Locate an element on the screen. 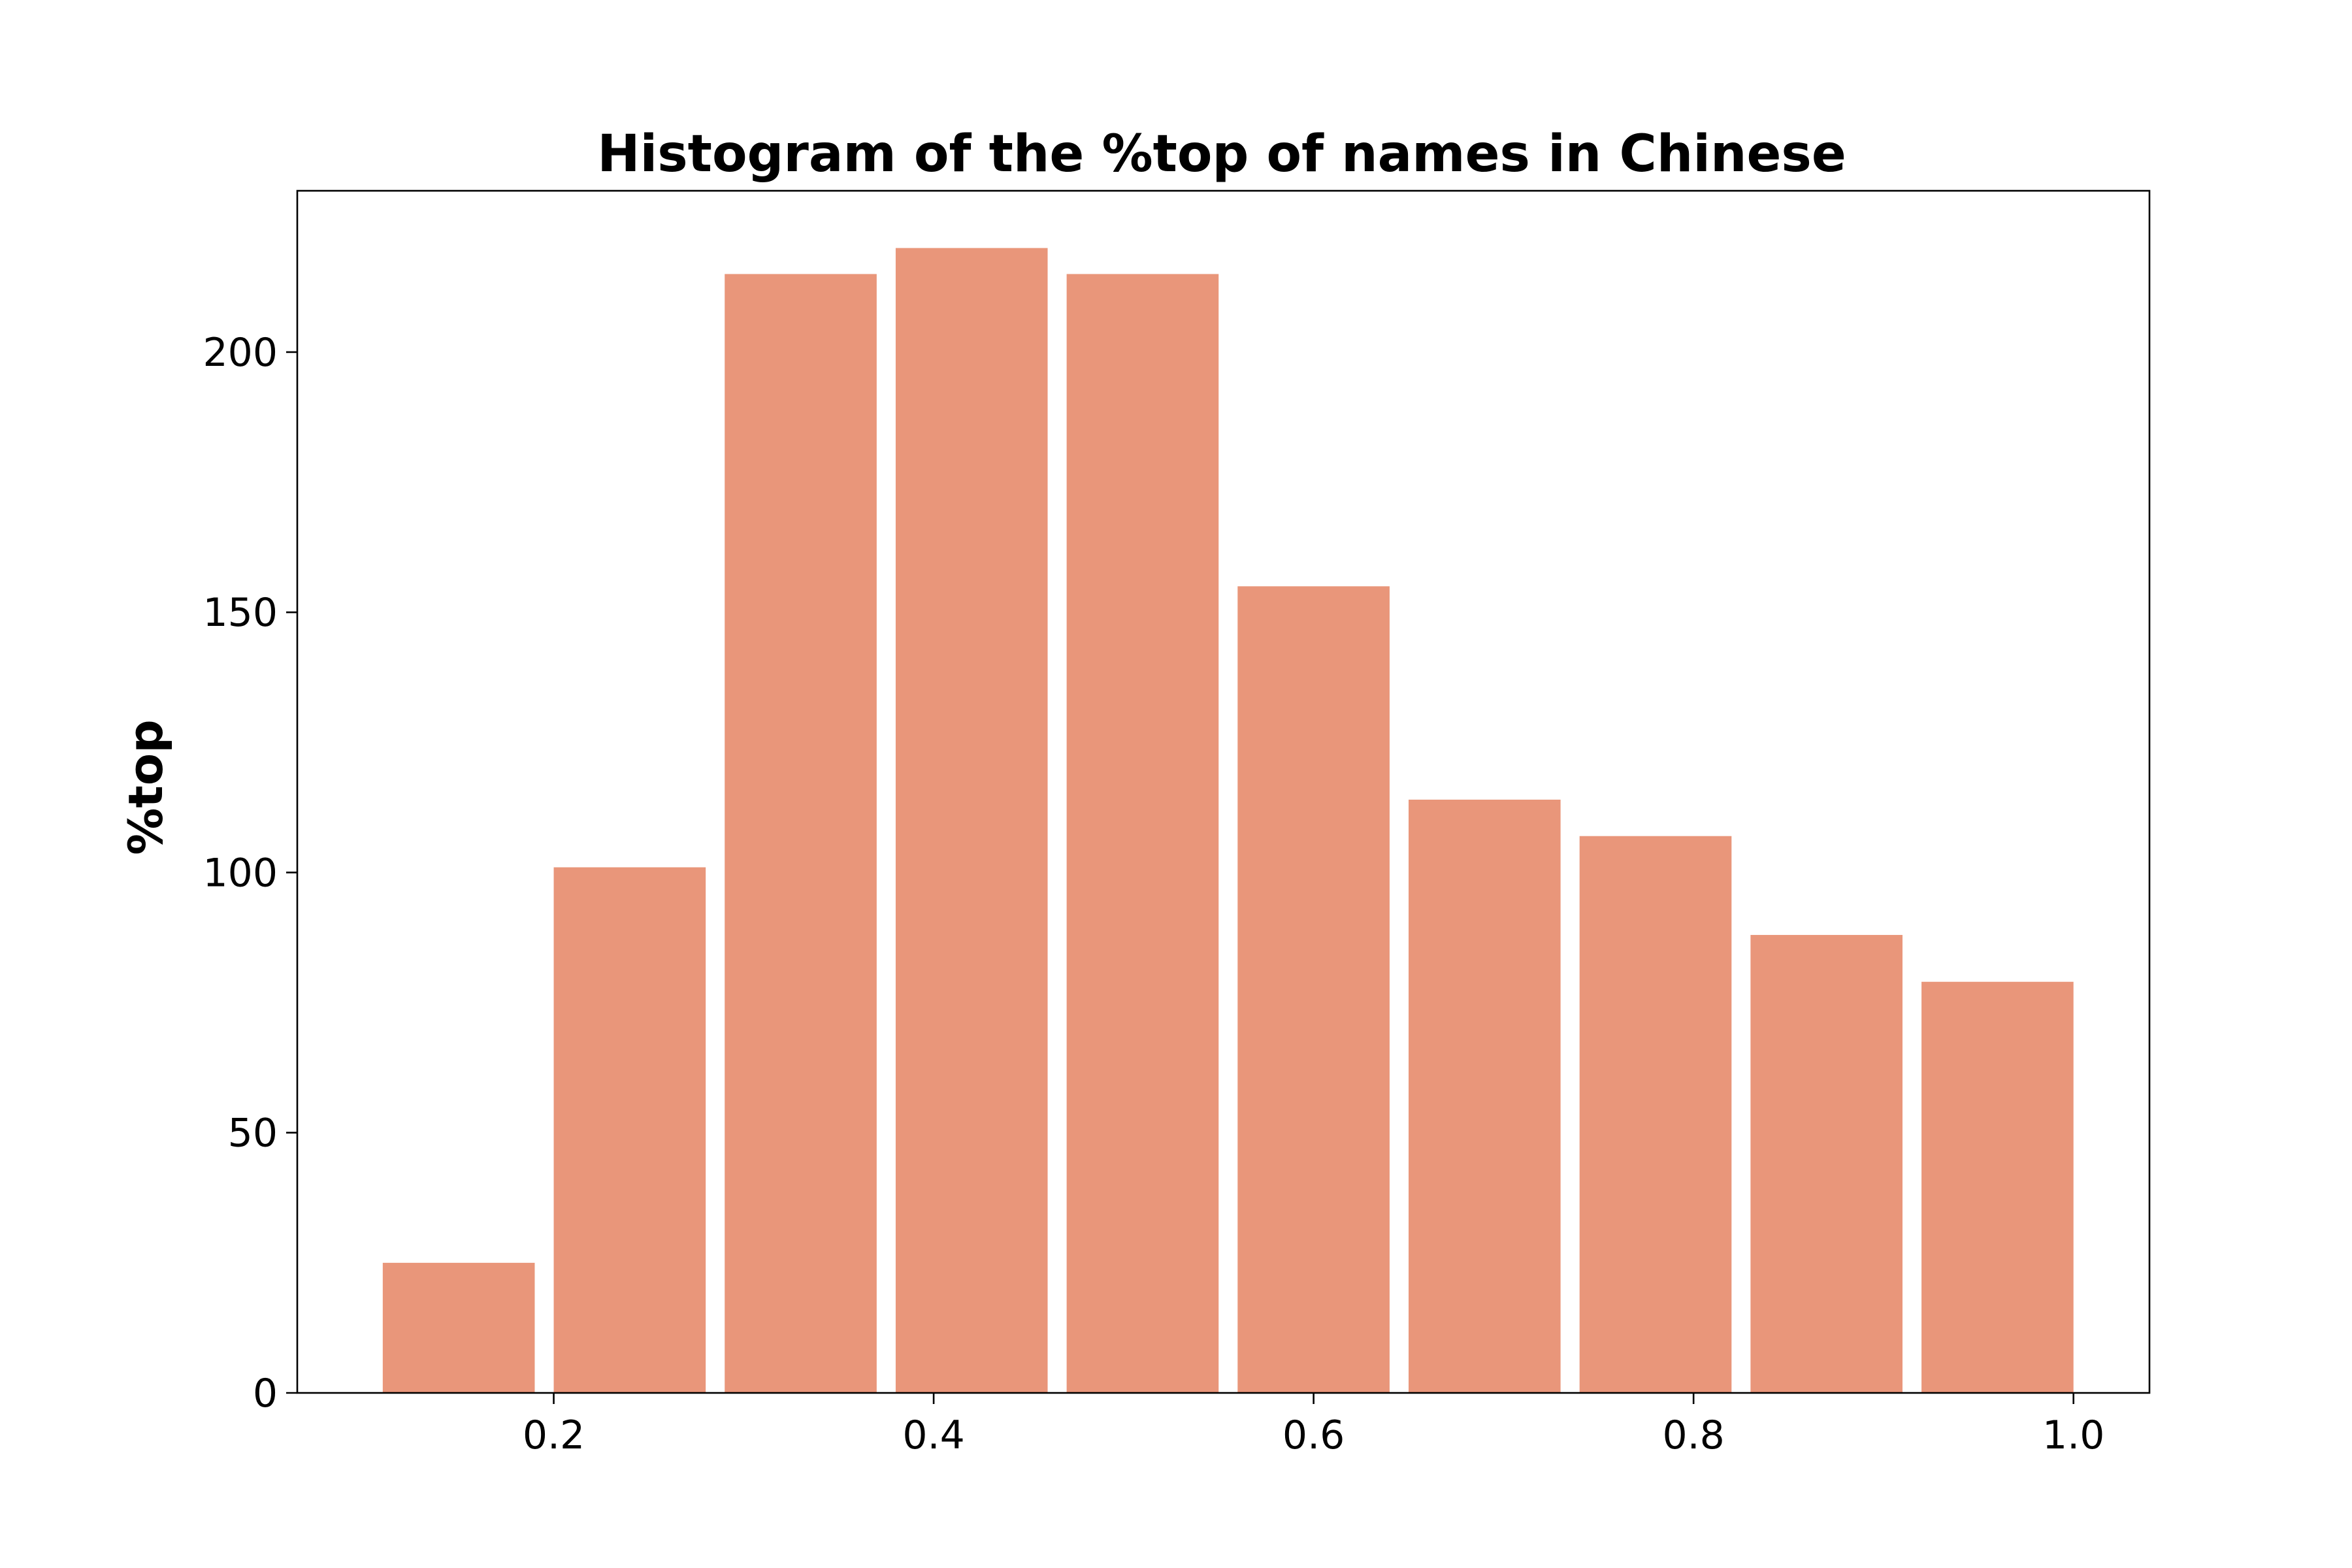 The height and width of the screenshot is (1568, 2352). y-tick-label: 50 is located at coordinates (253, 1133).